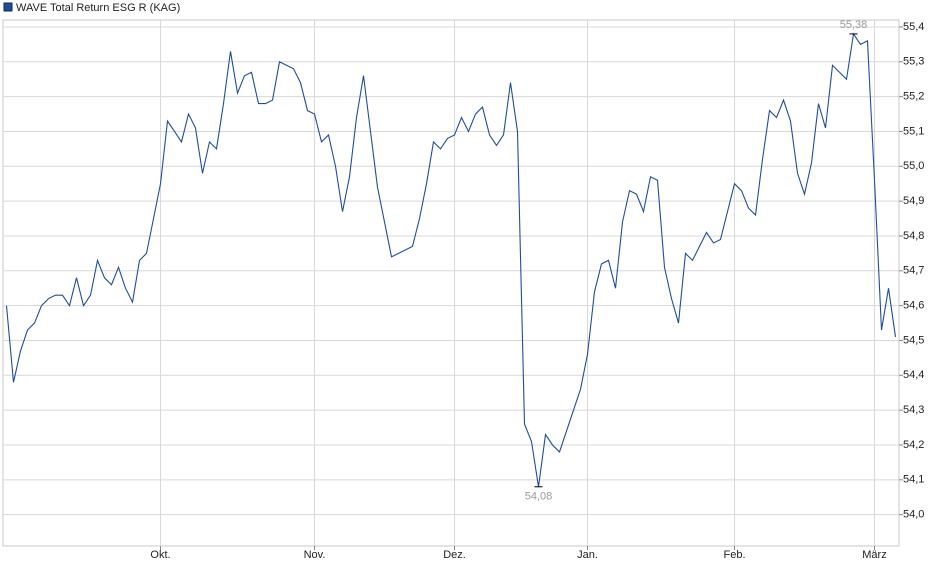  I want to click on y-tick-label: 54,4, so click(913, 375).